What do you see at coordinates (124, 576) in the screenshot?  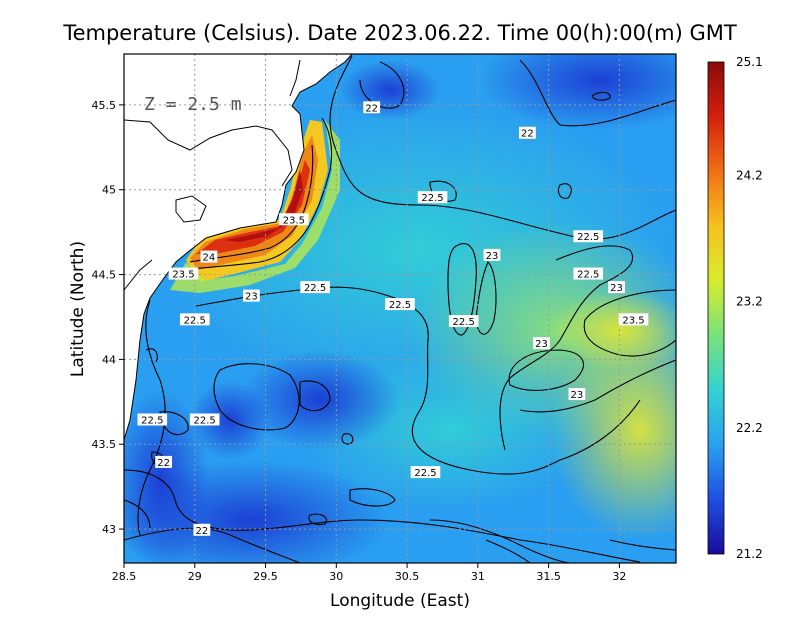 I see `x-tick-label: 28.5` at bounding box center [124, 576].